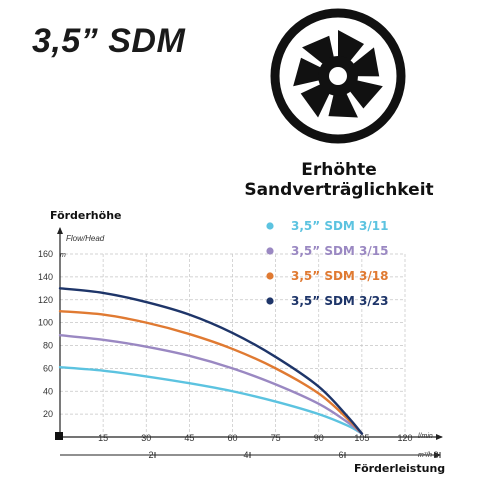 This screenshot has height=500, width=500. Describe the element at coordinates (339, 301) in the screenshot. I see `legend-label: 3,5” SDM 3/23` at that location.